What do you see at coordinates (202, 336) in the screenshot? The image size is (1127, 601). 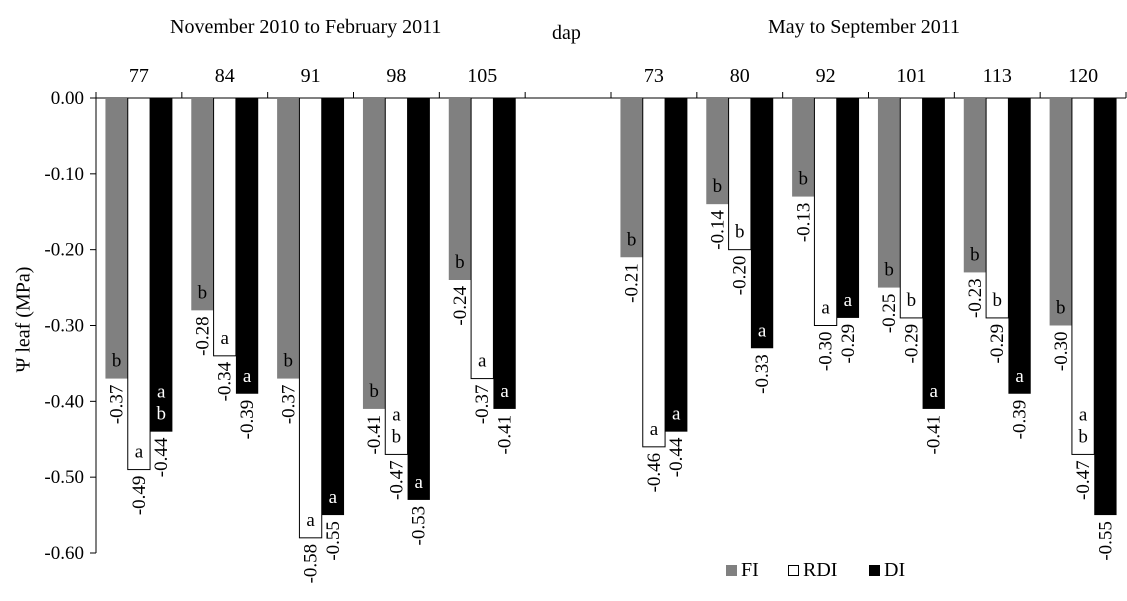 I see `value-label: -0.28` at bounding box center [202, 336].